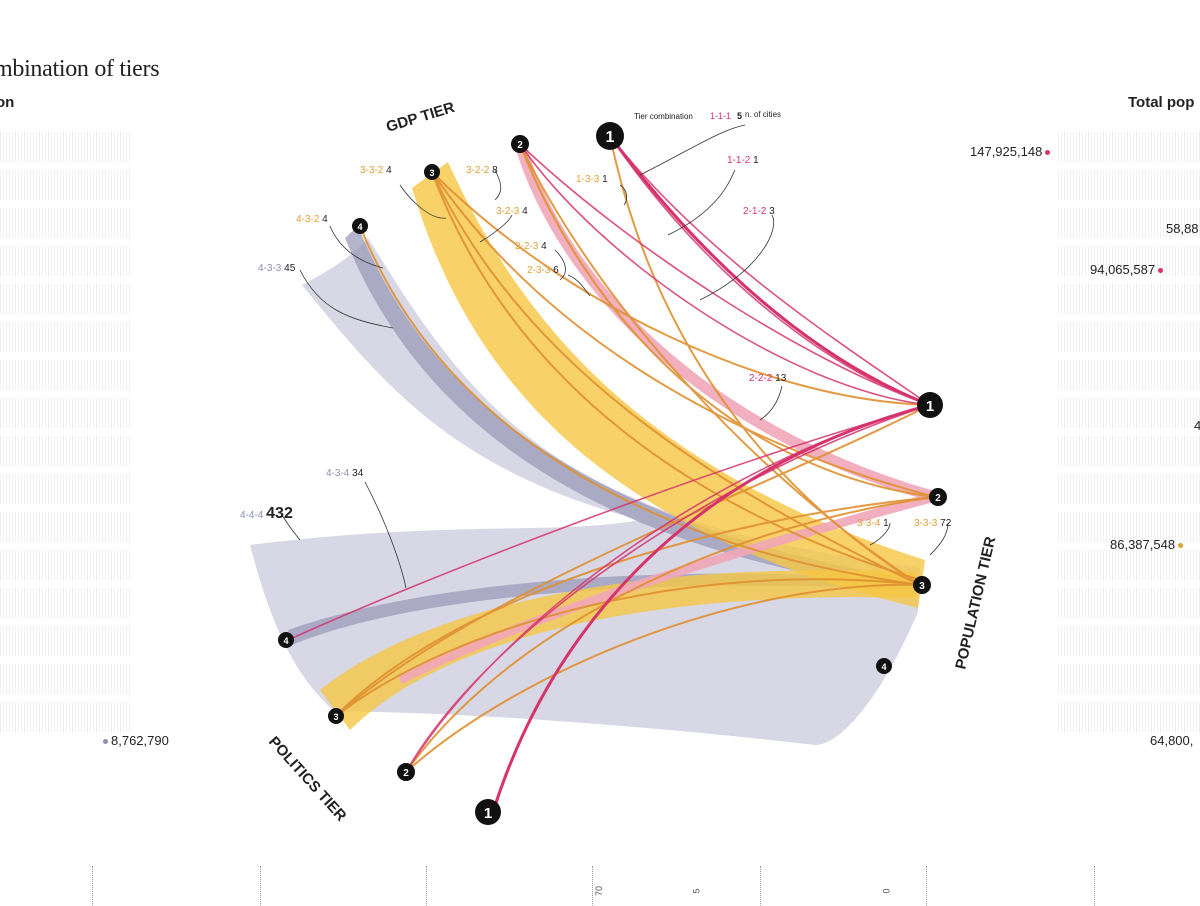 The width and height of the screenshot is (1200, 906). I want to click on right-value-row: 4, so click(1197, 425).